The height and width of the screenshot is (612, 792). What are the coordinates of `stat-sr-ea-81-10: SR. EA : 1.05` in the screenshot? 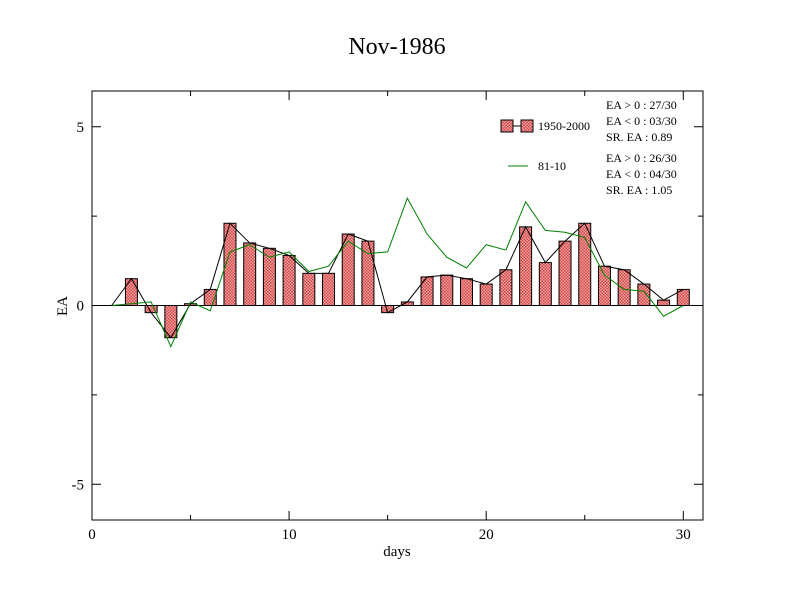 It's located at (639, 190).